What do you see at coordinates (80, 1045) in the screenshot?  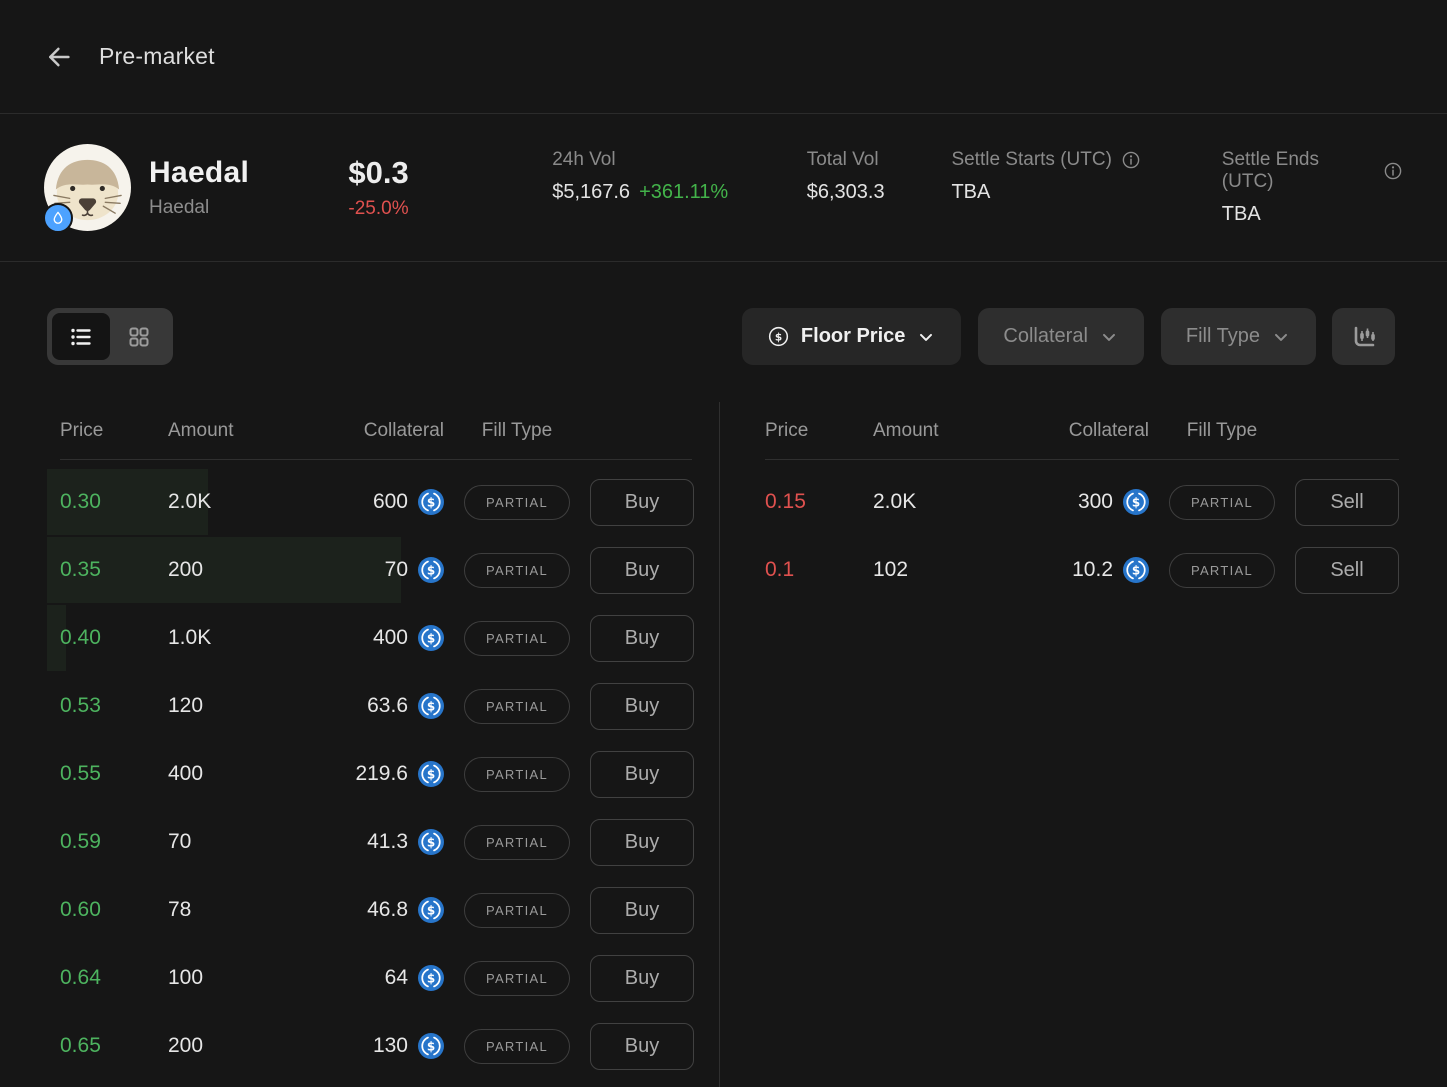 I see `order-price: 0.65` at bounding box center [80, 1045].